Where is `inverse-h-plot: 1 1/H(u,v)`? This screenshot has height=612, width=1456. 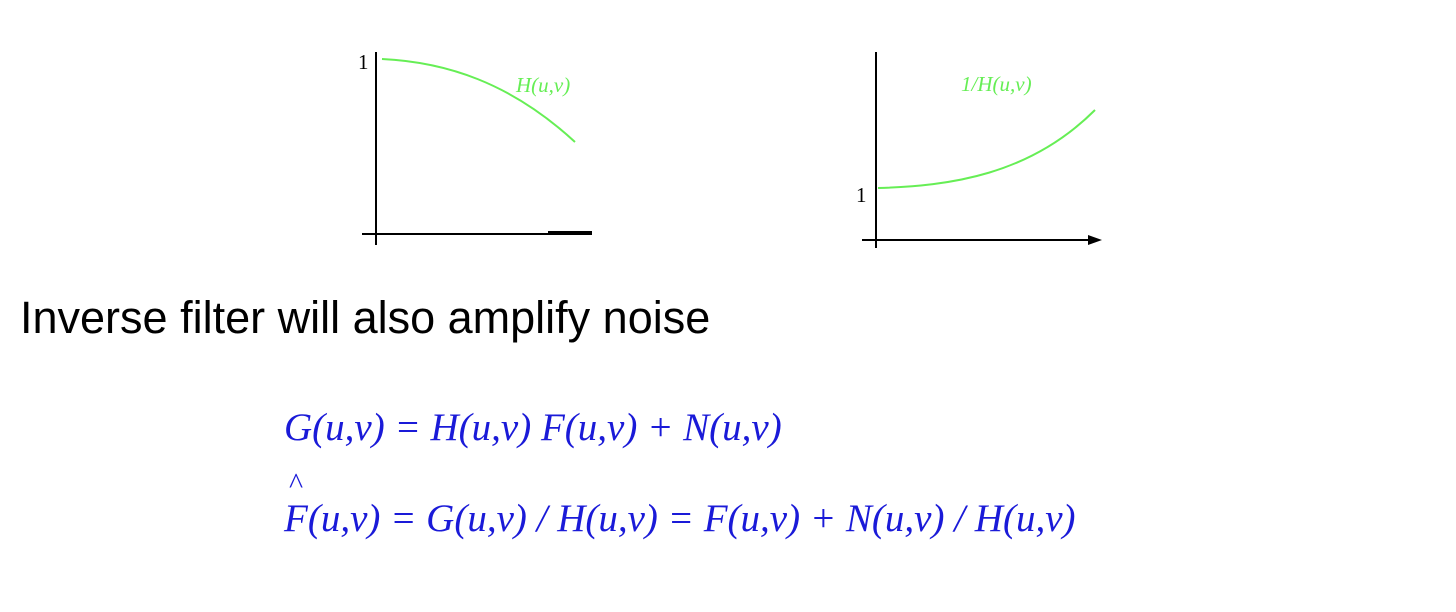 inverse-h-plot: 1 1/H(u,v) is located at coordinates (979, 150).